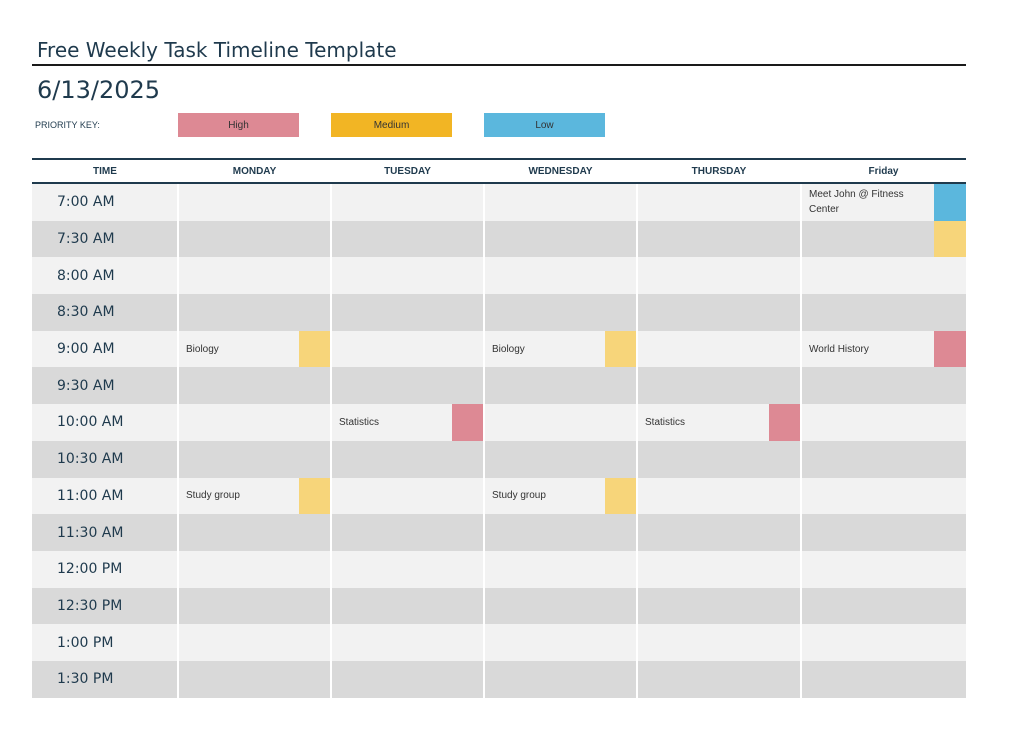 The image size is (1024, 749). What do you see at coordinates (719, 422) in the screenshot?
I see `task-cell-thursday: Statistics` at bounding box center [719, 422].